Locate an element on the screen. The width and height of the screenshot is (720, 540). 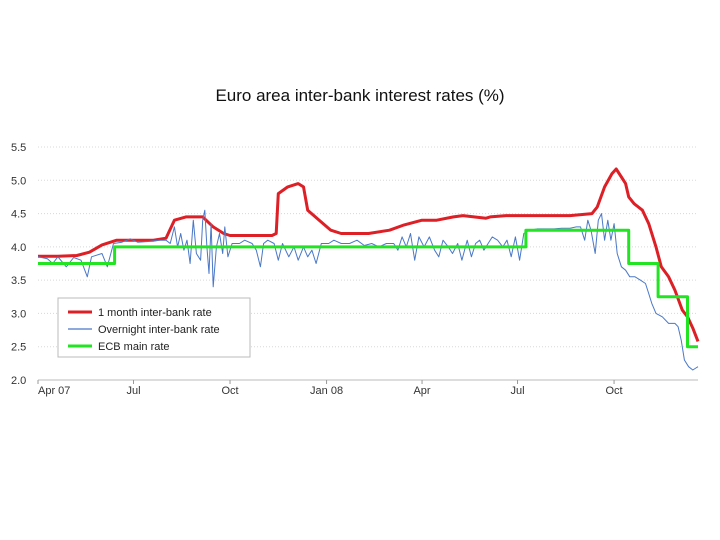
x-tick-label: Apr 07 is located at coordinates (54, 391).